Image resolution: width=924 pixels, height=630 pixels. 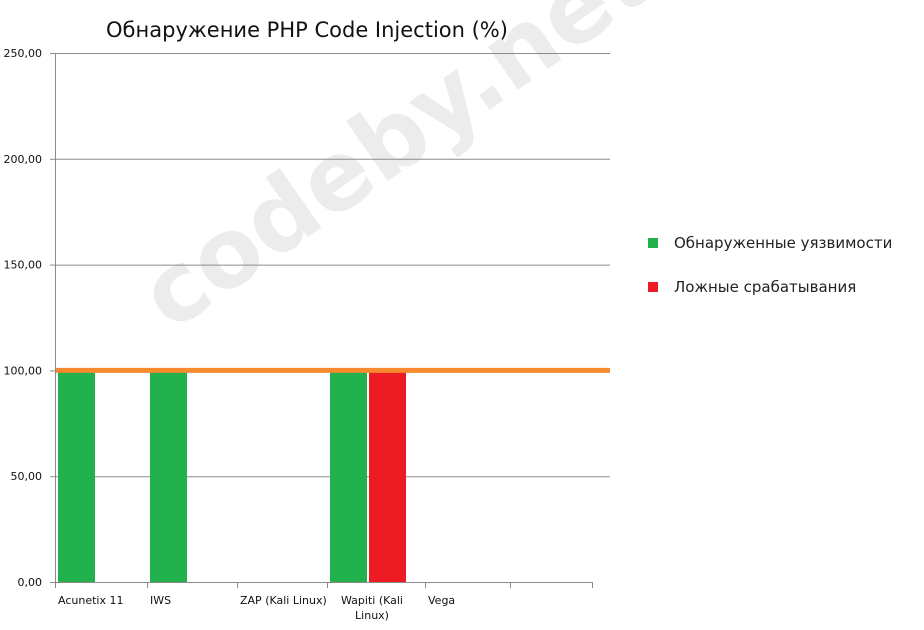 I want to click on y-tick-label: 200,00, so click(x=23, y=159).